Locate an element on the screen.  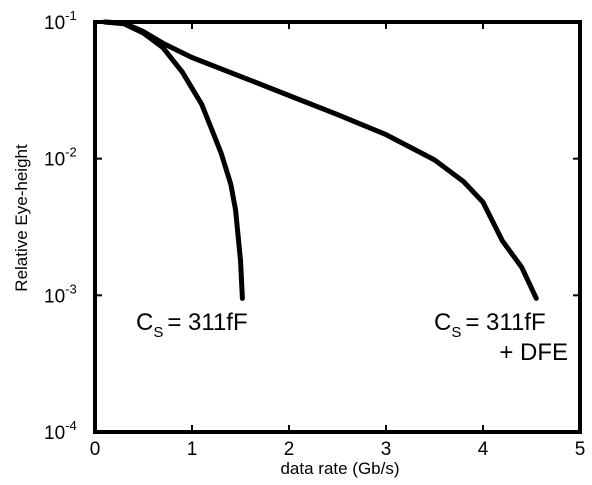
x-tick-label-5: 5 is located at coordinates (580, 449).